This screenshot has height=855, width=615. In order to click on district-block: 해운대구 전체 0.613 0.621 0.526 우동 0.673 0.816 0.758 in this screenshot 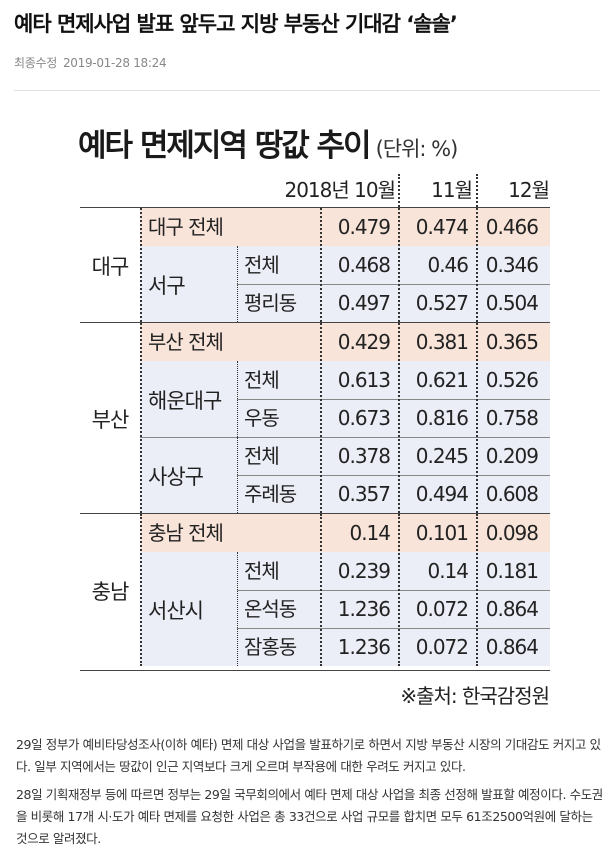, I will do `click(345, 399)`.